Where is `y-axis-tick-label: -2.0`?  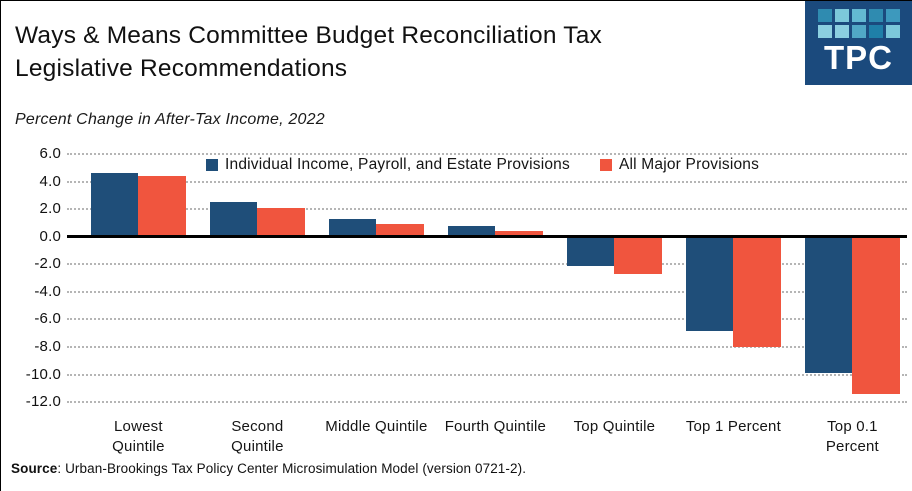 y-axis-tick-label: -2.0 is located at coordinates (47, 264).